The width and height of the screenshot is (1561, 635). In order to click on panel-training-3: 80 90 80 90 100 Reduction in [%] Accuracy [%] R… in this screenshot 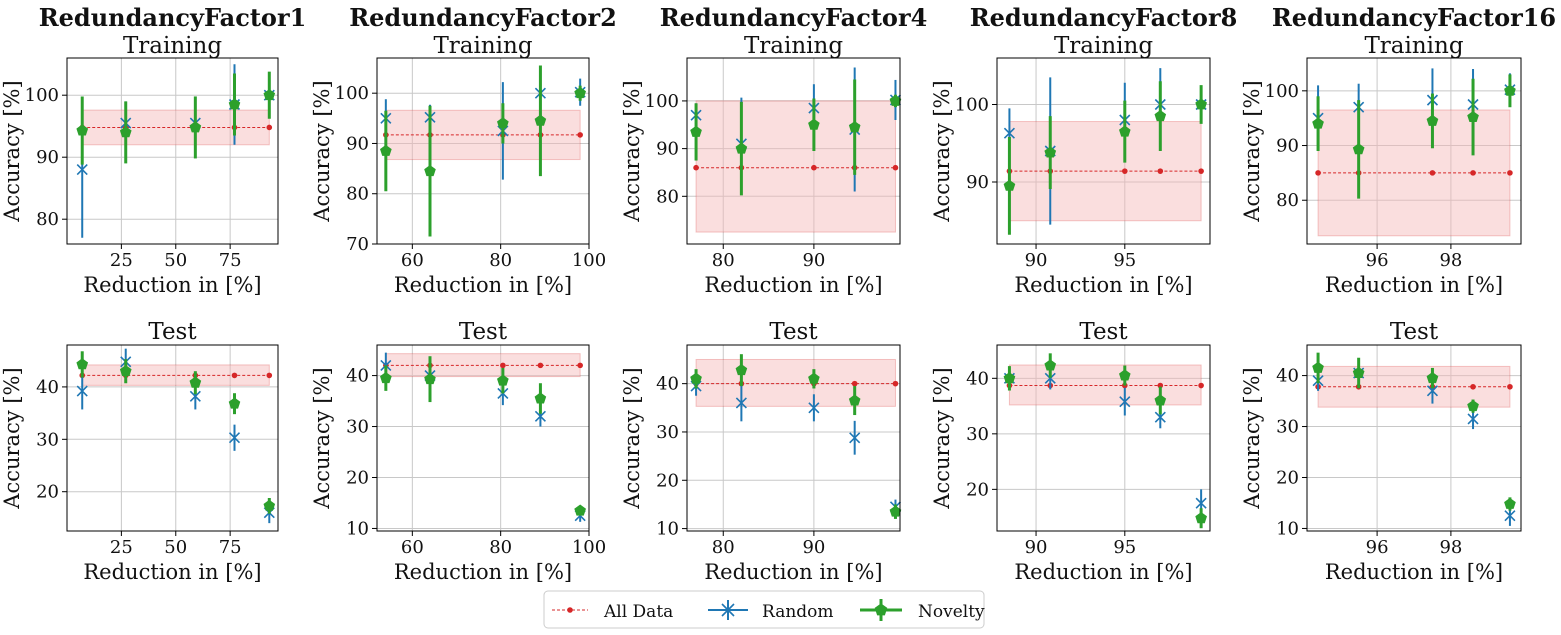, I will do `click(773, 150)`.